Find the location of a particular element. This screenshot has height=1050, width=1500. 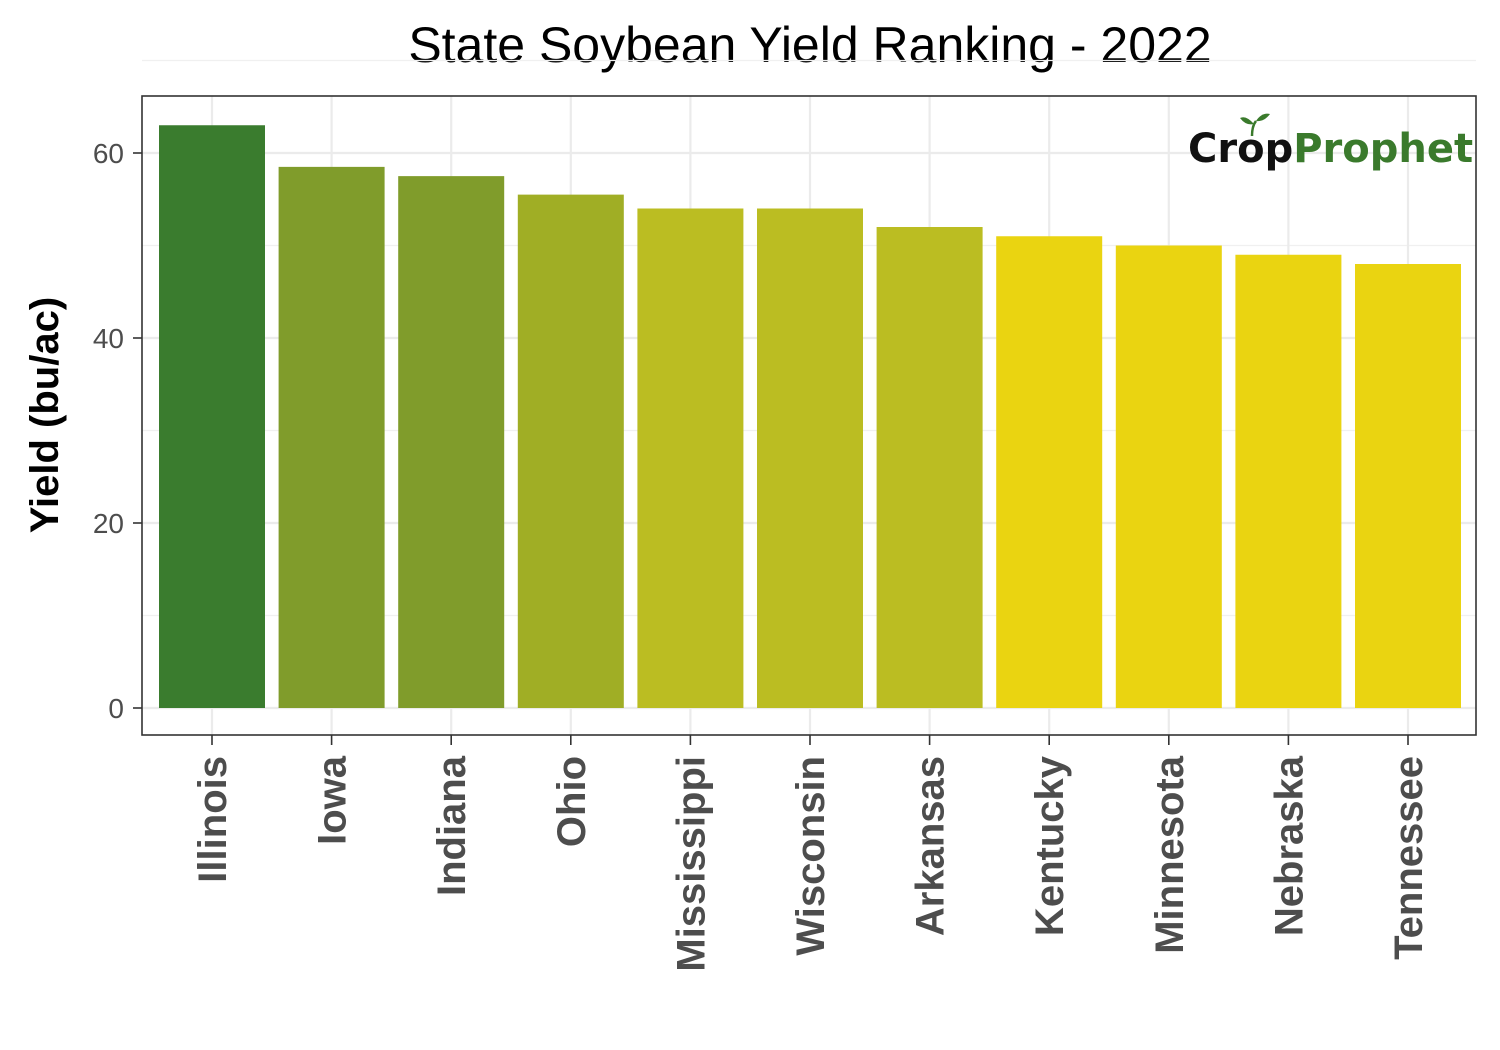

bar-kentucky is located at coordinates (1049, 472).